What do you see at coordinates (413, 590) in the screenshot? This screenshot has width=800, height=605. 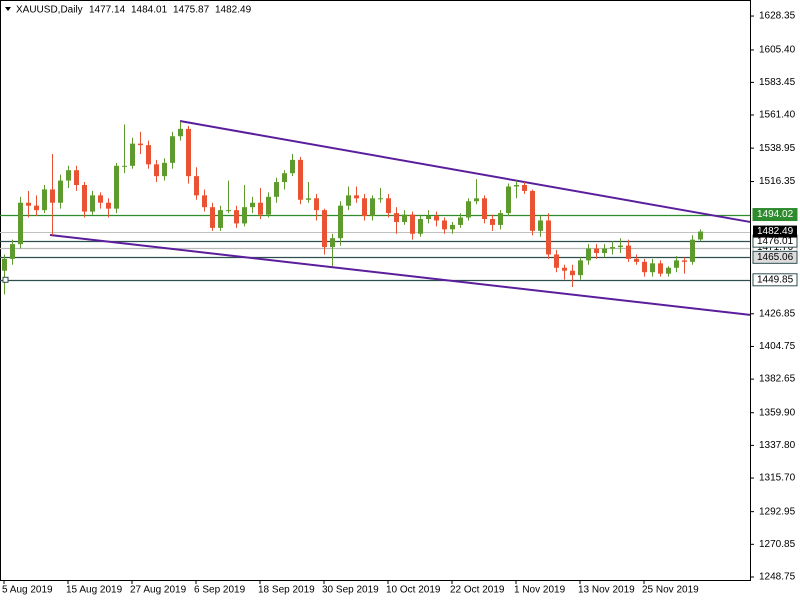 I see `x-tick-label: 10 Oct 2019` at bounding box center [413, 590].